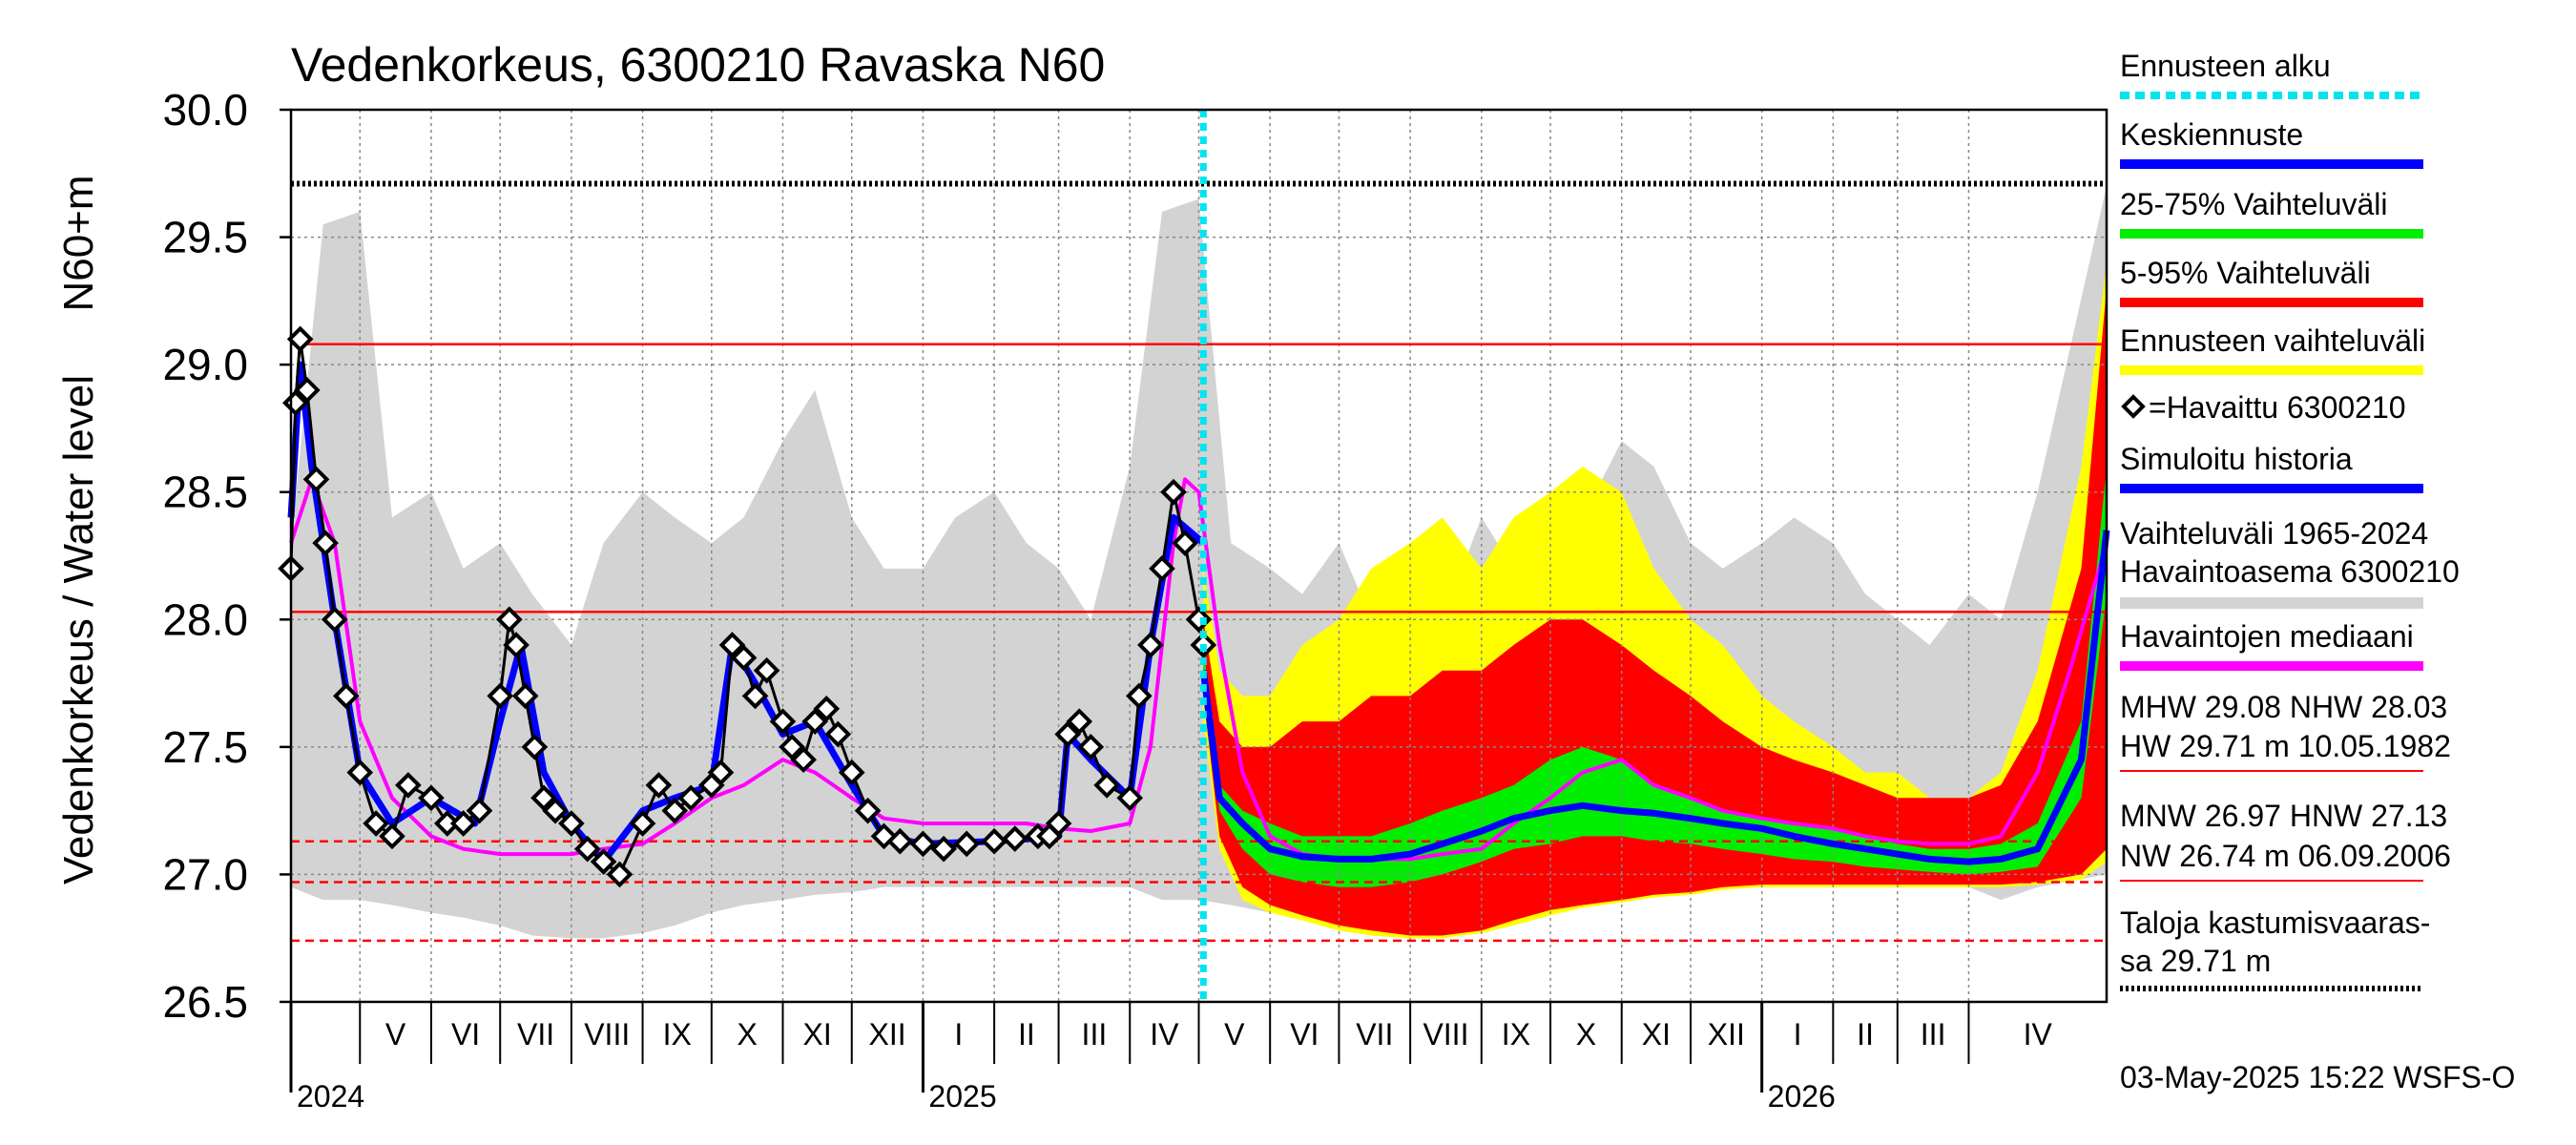  Describe the element at coordinates (205, 110) in the screenshot. I see `y-tick-label: 30.0` at that location.